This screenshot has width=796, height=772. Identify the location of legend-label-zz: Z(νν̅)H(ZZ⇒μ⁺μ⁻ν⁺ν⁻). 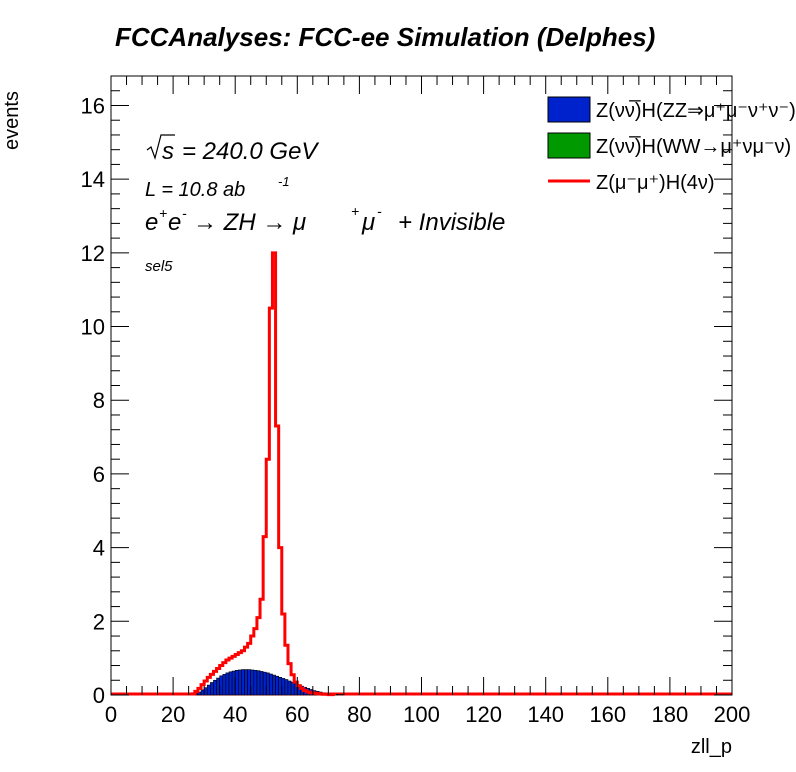
(696, 110).